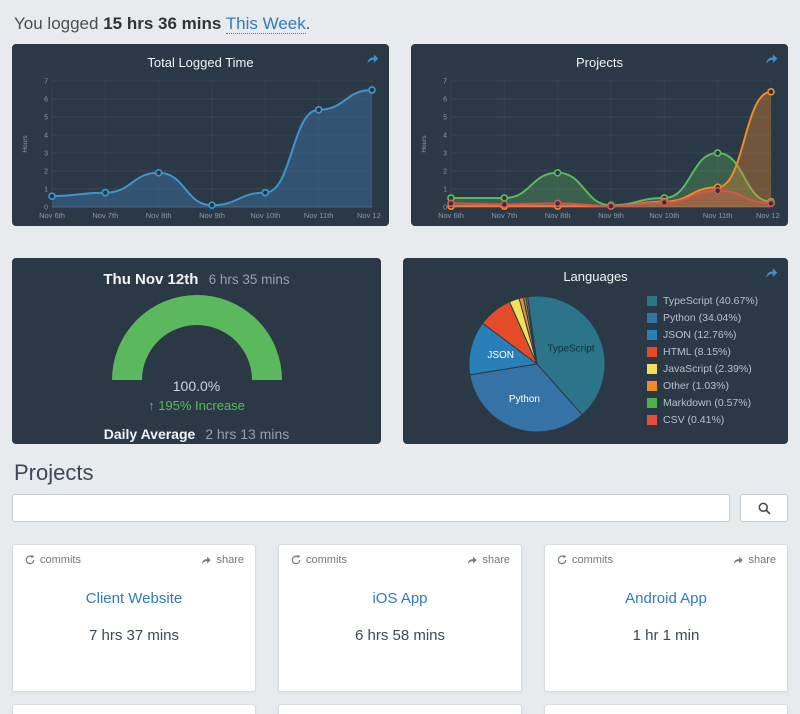  Describe the element at coordinates (134, 598) in the screenshot. I see `project-name-link: Client Website` at that location.